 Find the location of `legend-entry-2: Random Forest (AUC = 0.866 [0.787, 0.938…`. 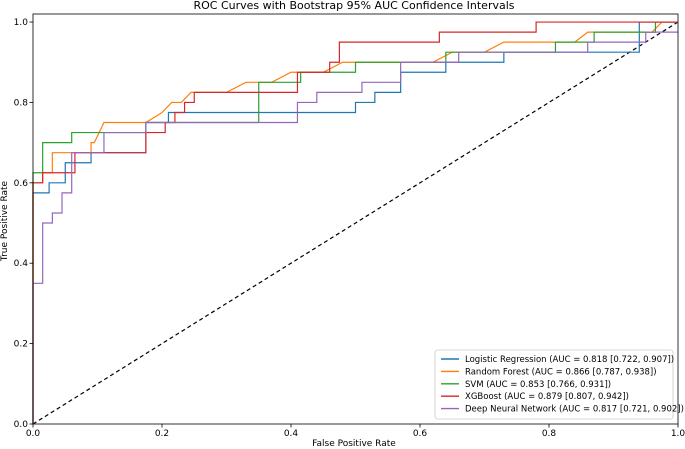

legend-entry-2: Random Forest (AUC = 0.866 [0.787, 0.938… is located at coordinates (561, 372).